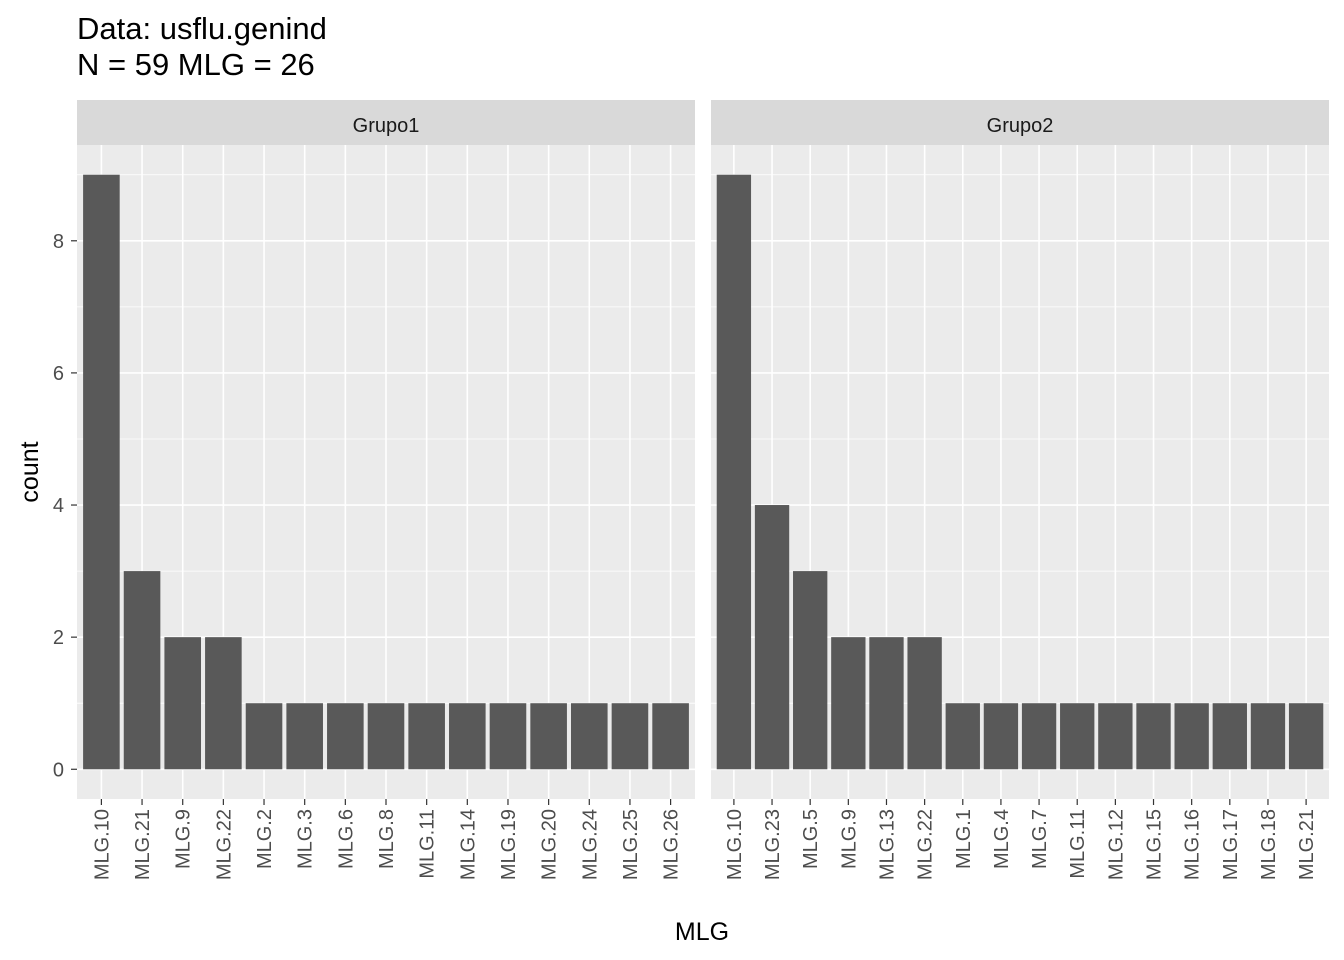  What do you see at coordinates (550, 844) in the screenshot?
I see `x-tick-label: MLG.20` at bounding box center [550, 844].